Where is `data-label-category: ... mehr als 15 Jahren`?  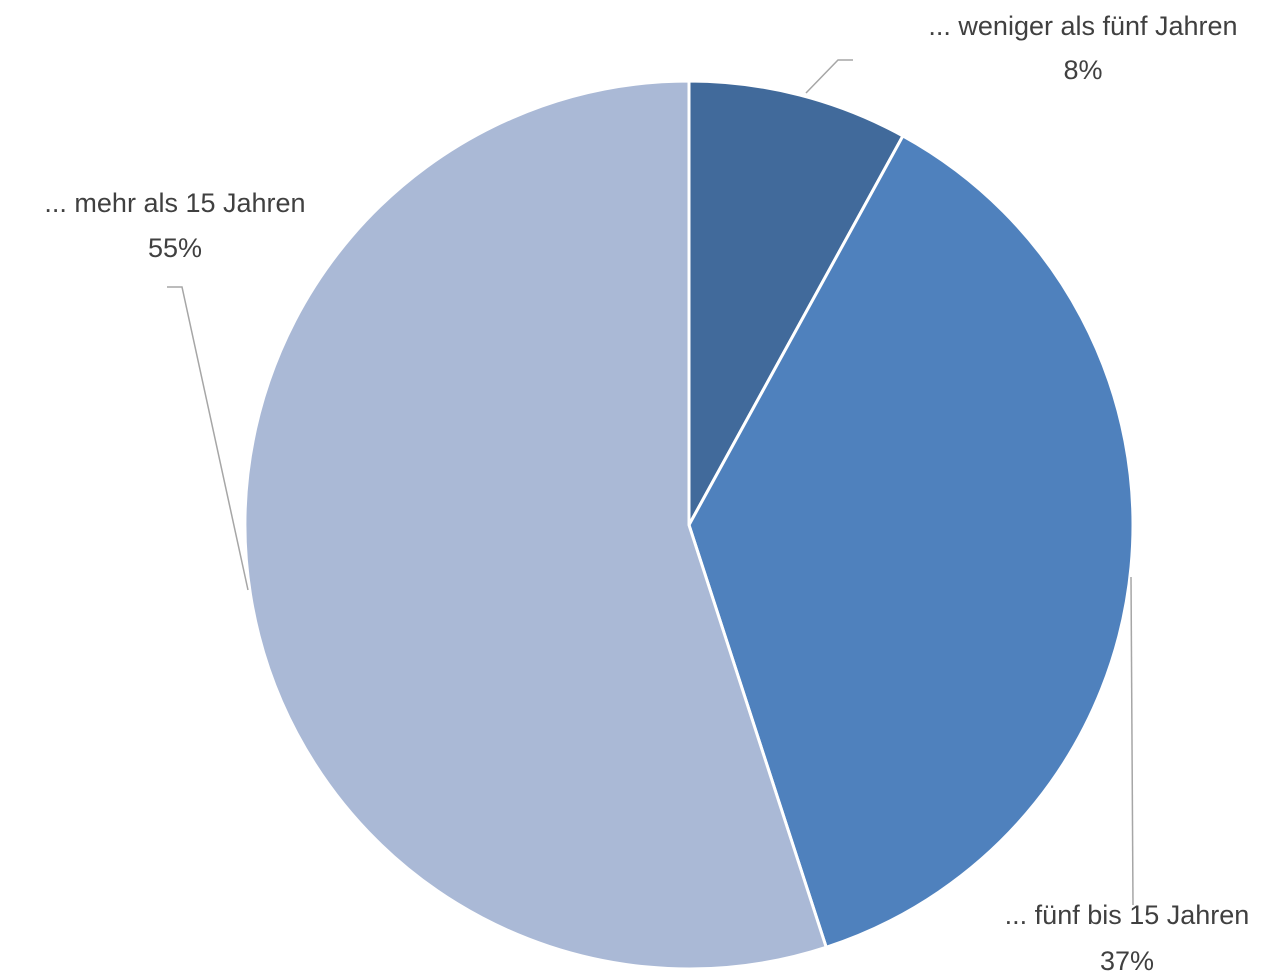 data-label-category: ... mehr als 15 Jahren is located at coordinates (174, 203).